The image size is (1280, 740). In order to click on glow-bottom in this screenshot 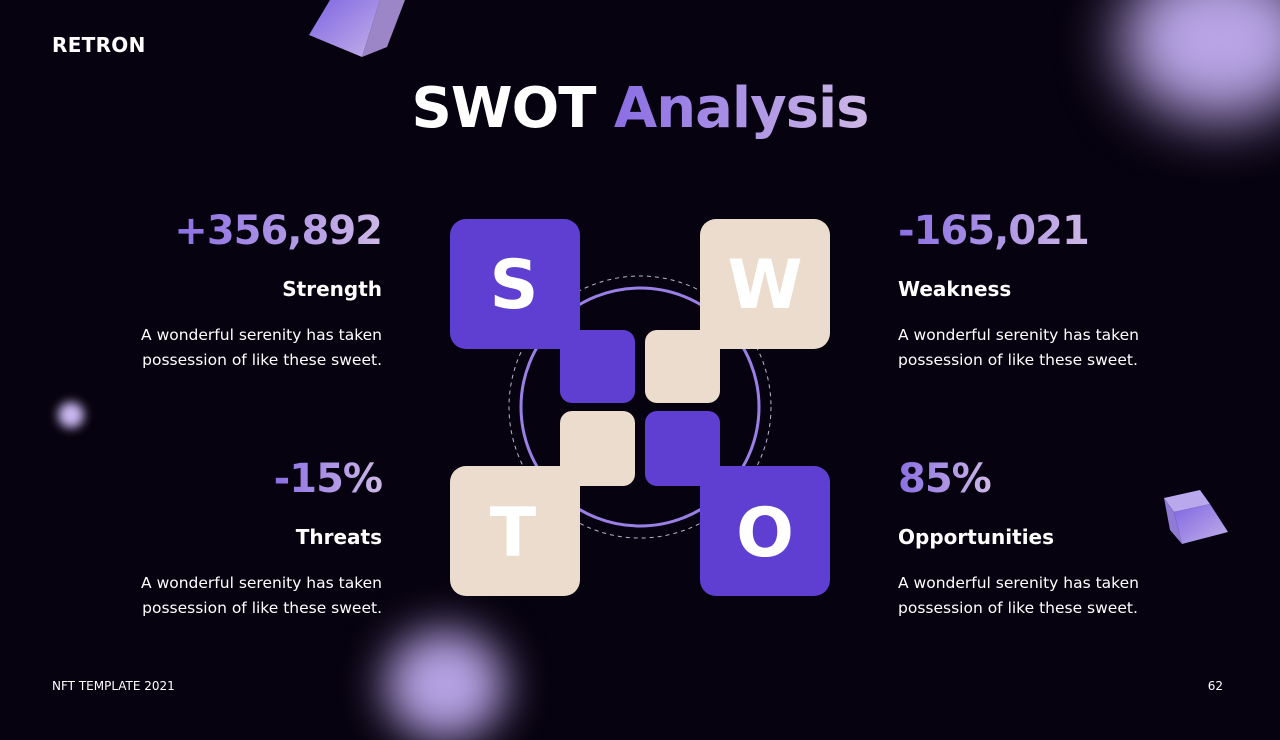, I will do `click(445, 685)`.